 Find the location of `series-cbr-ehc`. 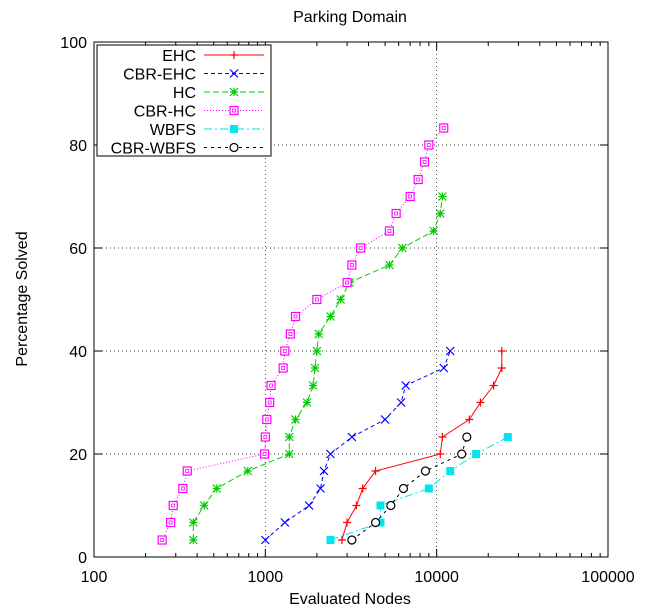

series-cbr-ehc is located at coordinates (357, 445).